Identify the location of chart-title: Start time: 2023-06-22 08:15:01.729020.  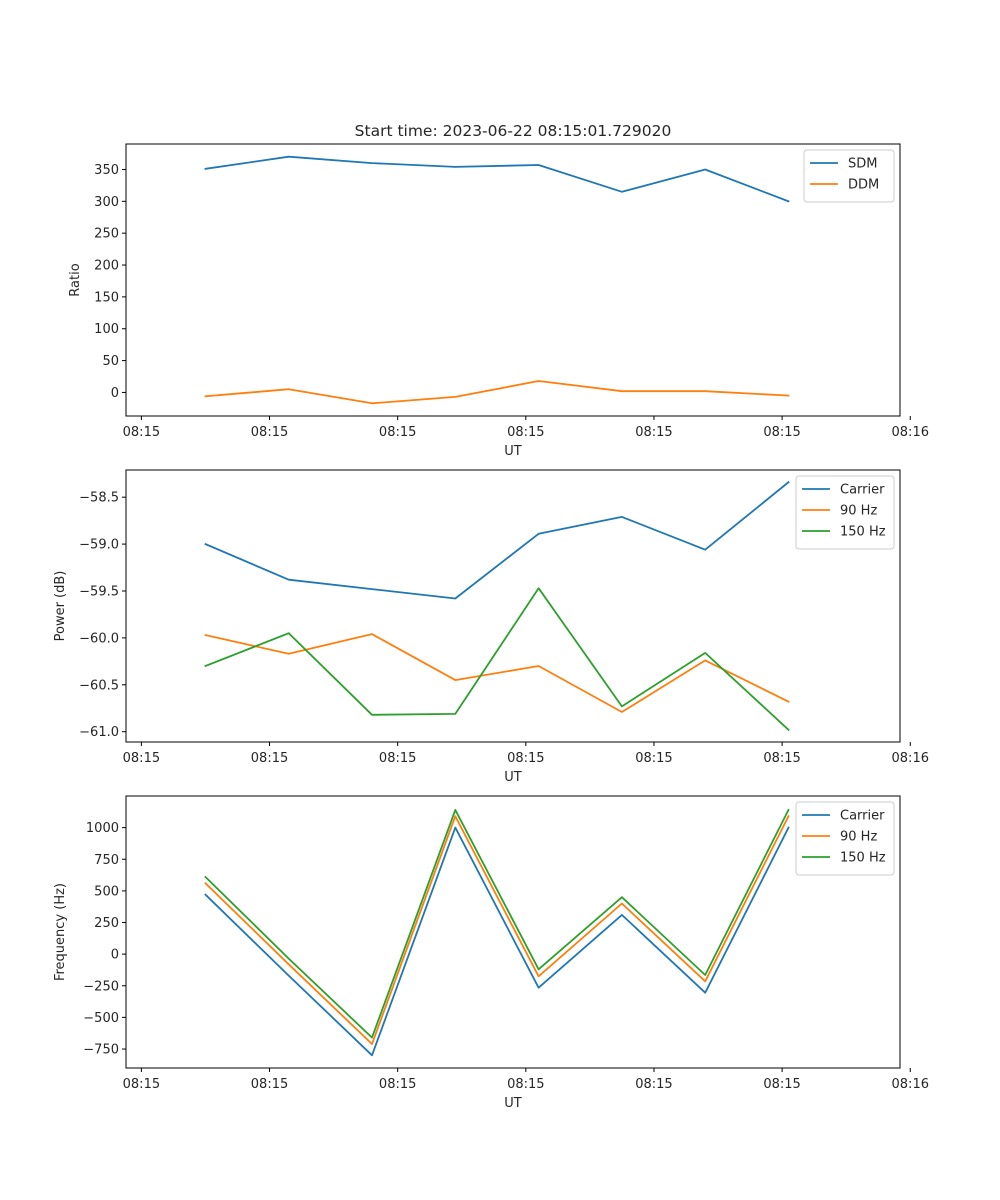
(513, 131).